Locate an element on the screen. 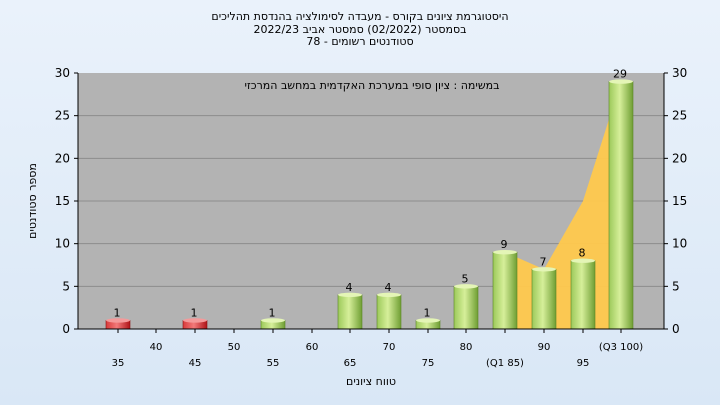 The width and height of the screenshot is (720, 405). x-tick-label: 35 is located at coordinates (118, 363).